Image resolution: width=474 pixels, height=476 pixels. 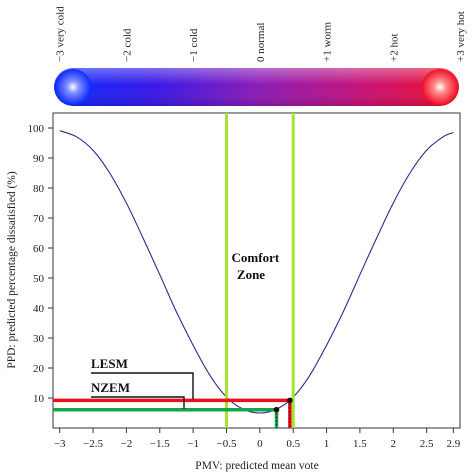 I want to click on y-tick-label: 70, so click(x=39, y=219).